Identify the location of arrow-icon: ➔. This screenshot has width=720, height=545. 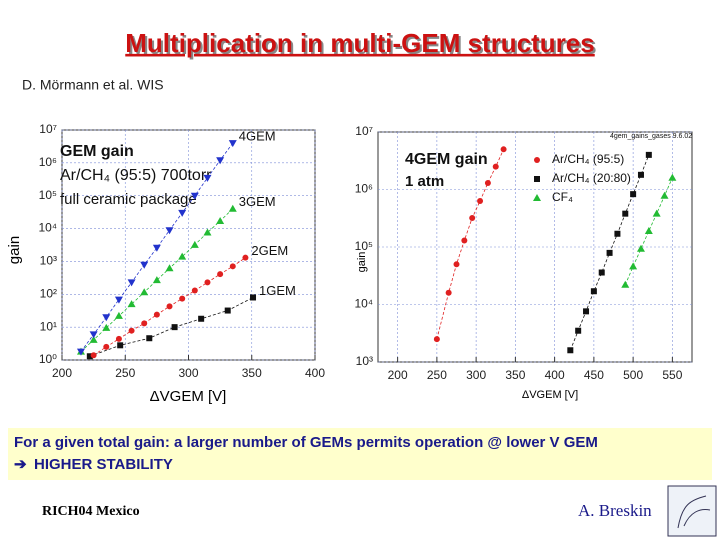
(20, 464).